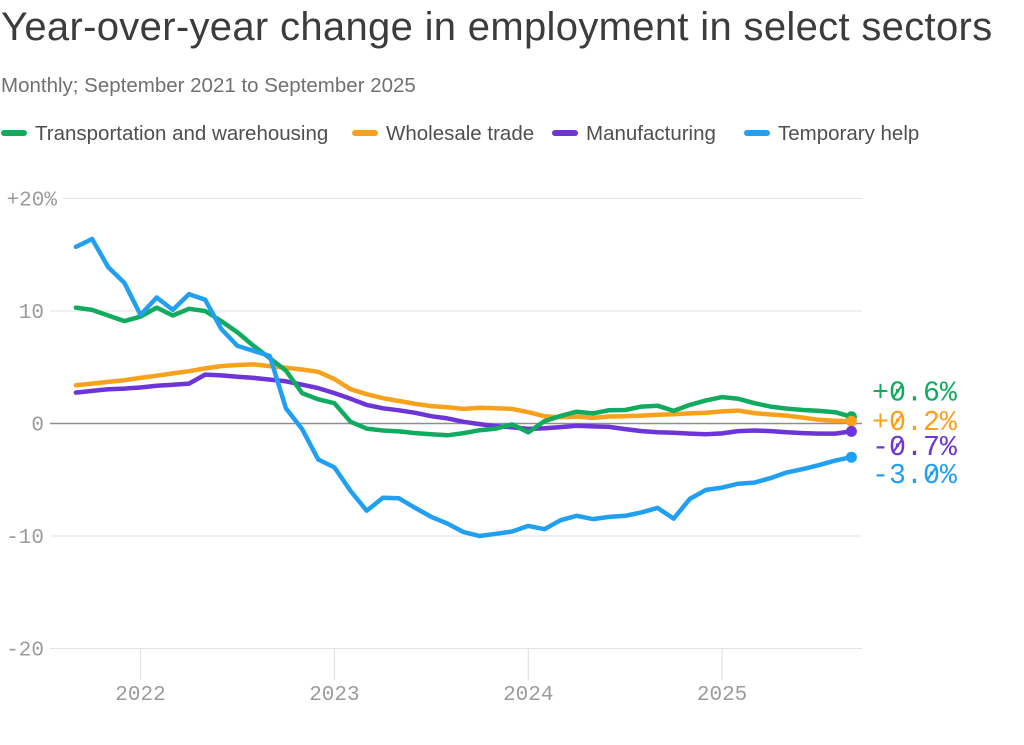 This screenshot has width=1024, height=745. I want to click on svg-text: -10, so click(25, 538).